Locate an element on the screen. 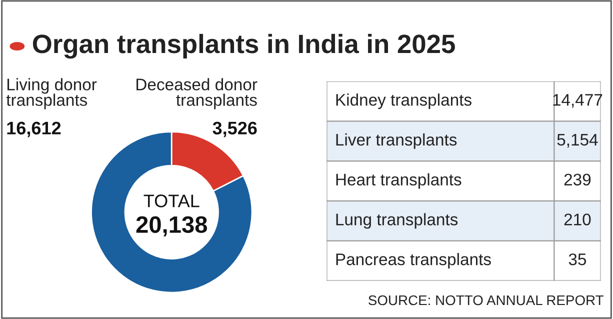 This screenshot has width=613, height=319. text: Kidney transplants is located at coordinates (404, 102).